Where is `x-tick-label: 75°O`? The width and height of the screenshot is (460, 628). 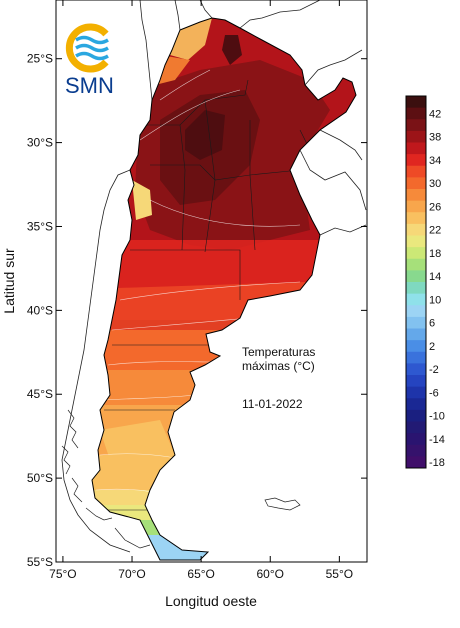 x-tick-label: 75°O is located at coordinates (62, 574).